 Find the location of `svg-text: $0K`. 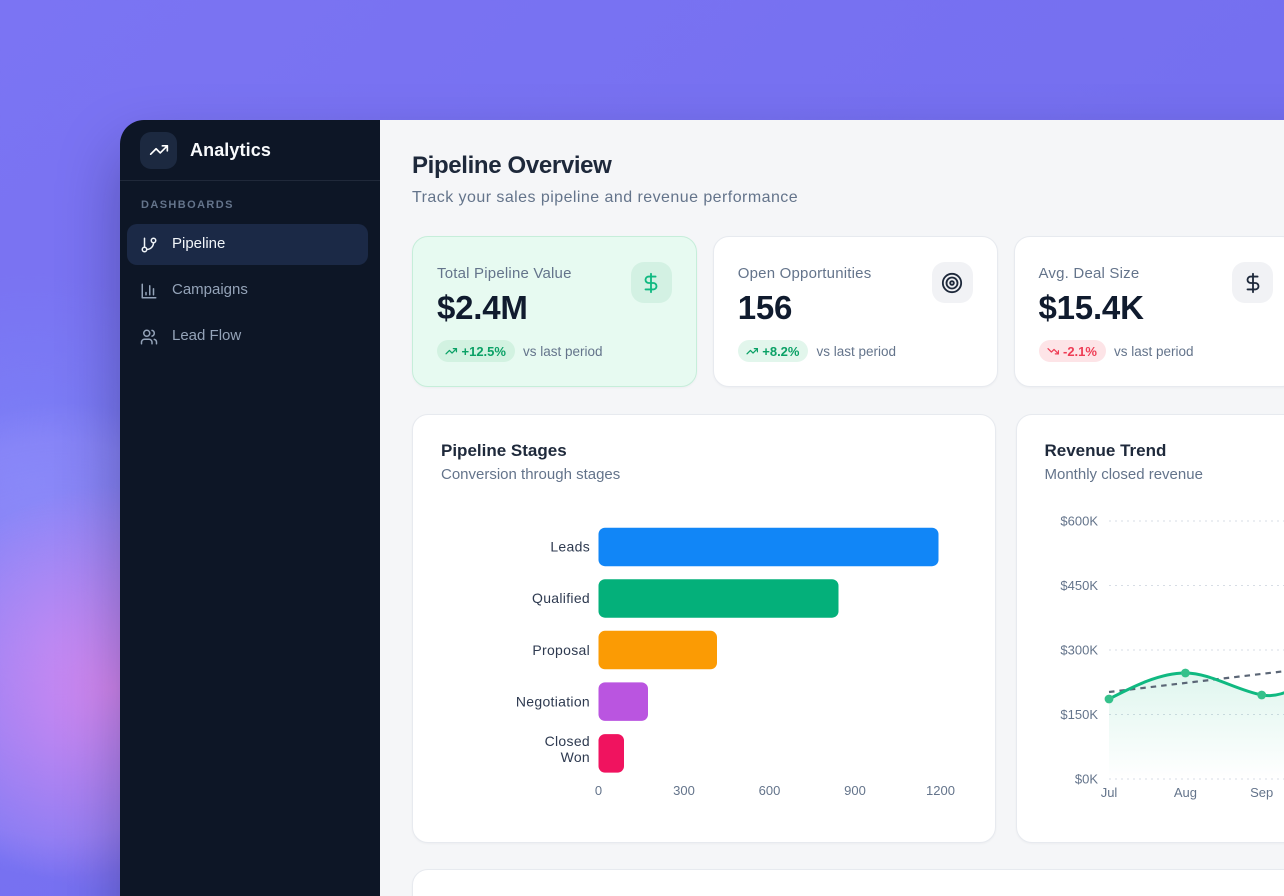

svg-text: $0K is located at coordinates (1085, 779).